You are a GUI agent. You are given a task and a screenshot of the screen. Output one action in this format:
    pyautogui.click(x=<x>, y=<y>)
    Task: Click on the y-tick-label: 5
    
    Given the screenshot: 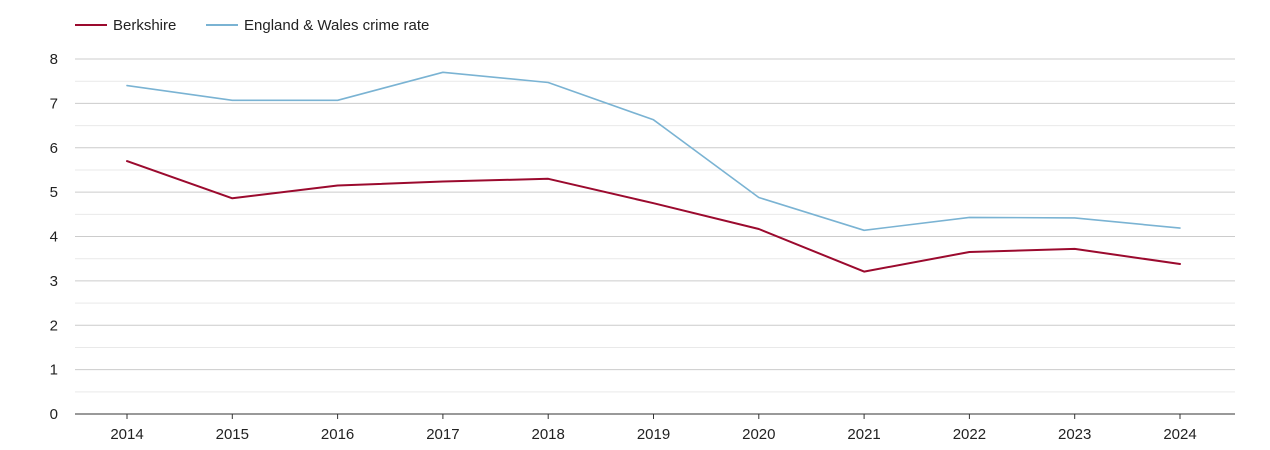 What is the action you would take?
    pyautogui.click(x=54, y=192)
    